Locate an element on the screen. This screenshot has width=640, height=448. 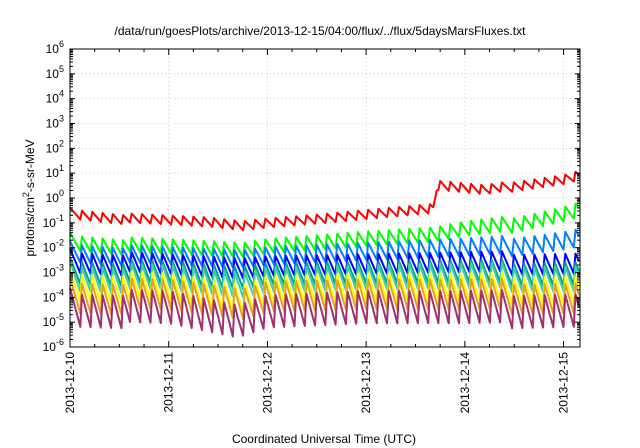
y-axis-label-rest: -s-sr-MeV is located at coordinates (30, 165).